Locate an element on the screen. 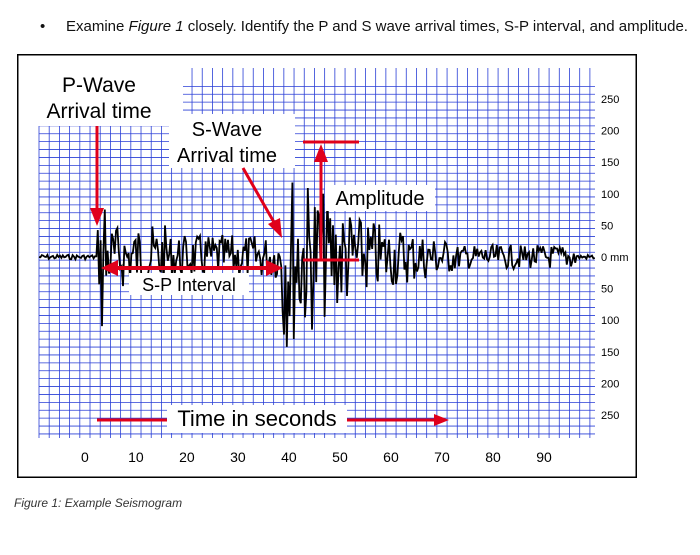  time-axis-label: Time in seconds is located at coordinates (256, 418).